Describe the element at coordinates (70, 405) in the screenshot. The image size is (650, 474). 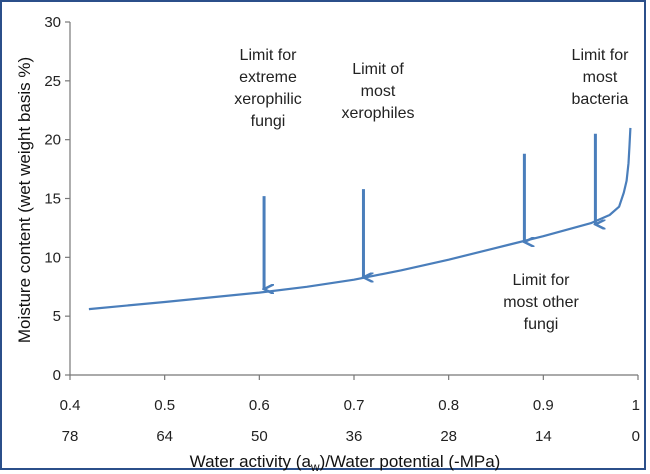
I see `x-tick-label-aw: 0.4` at that location.